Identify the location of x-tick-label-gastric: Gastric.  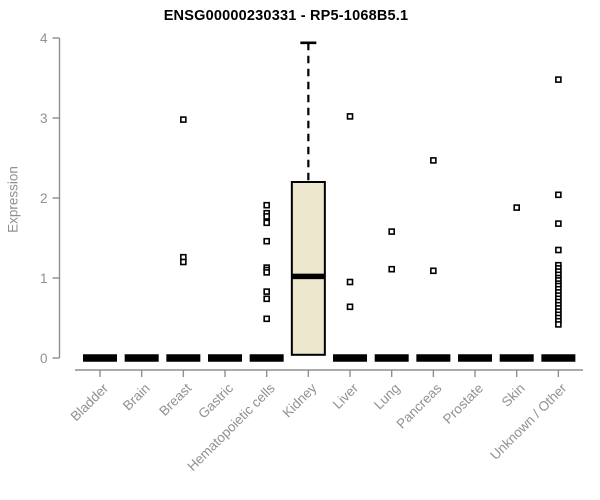
(215, 400).